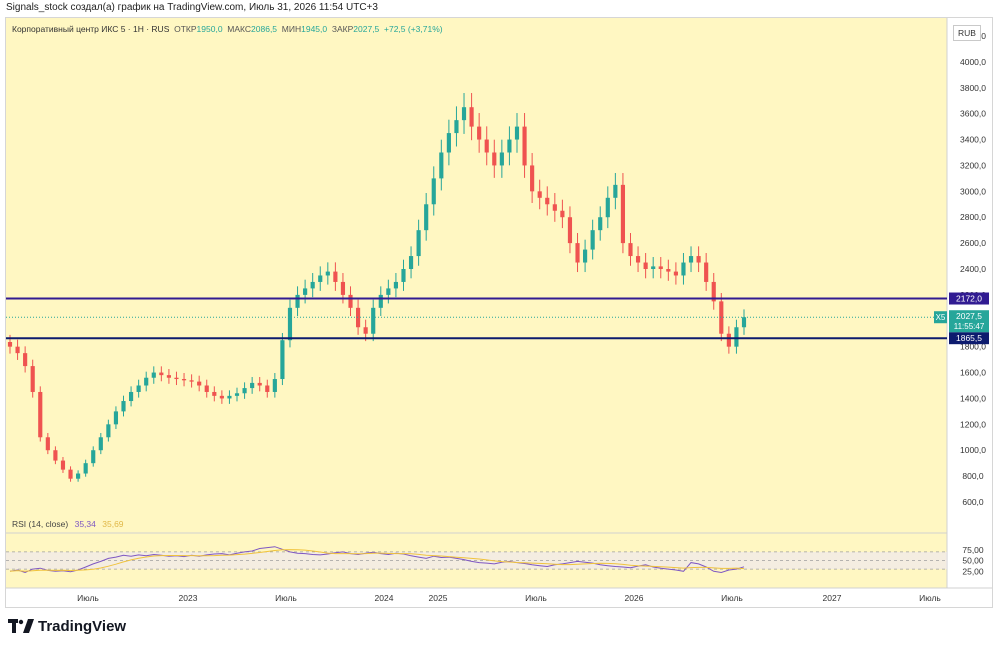  Describe the element at coordinates (113, 524) in the screenshot. I see `rsi-ma-value: 35,69` at that location.